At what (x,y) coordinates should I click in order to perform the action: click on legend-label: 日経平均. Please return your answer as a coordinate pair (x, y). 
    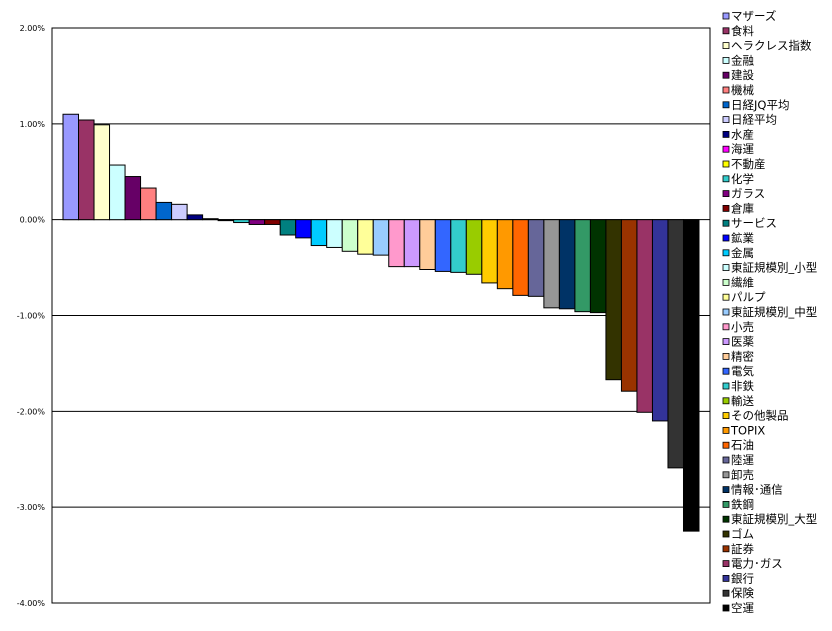
    Looking at the image, I should click on (754, 120).